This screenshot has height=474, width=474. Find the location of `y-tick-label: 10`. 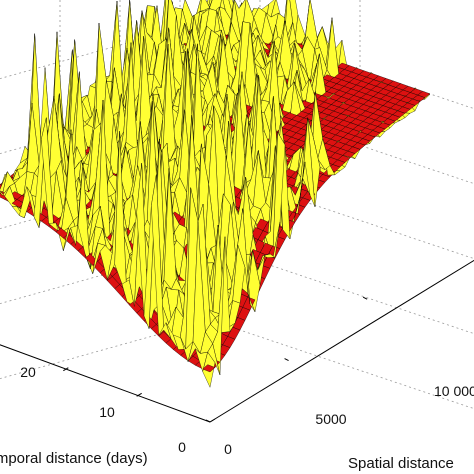

y-tick-label: 10 is located at coordinates (107, 412).